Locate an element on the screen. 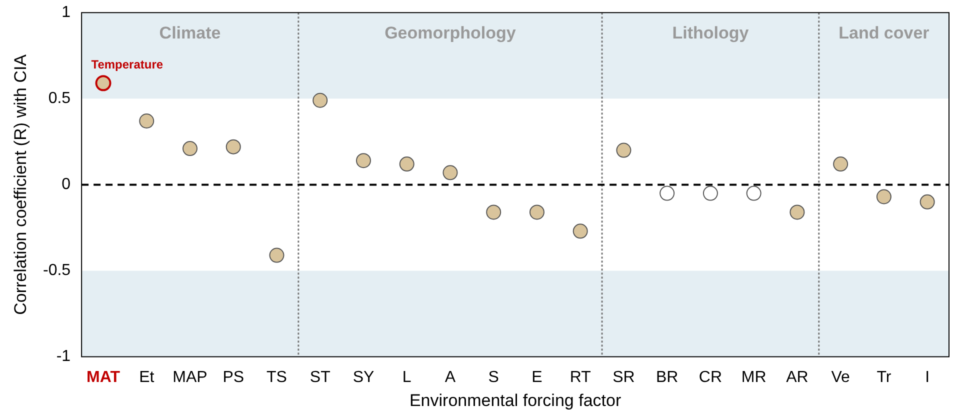 The height and width of the screenshot is (410, 958). y-tick-label: -0.5 is located at coordinates (56, 271).